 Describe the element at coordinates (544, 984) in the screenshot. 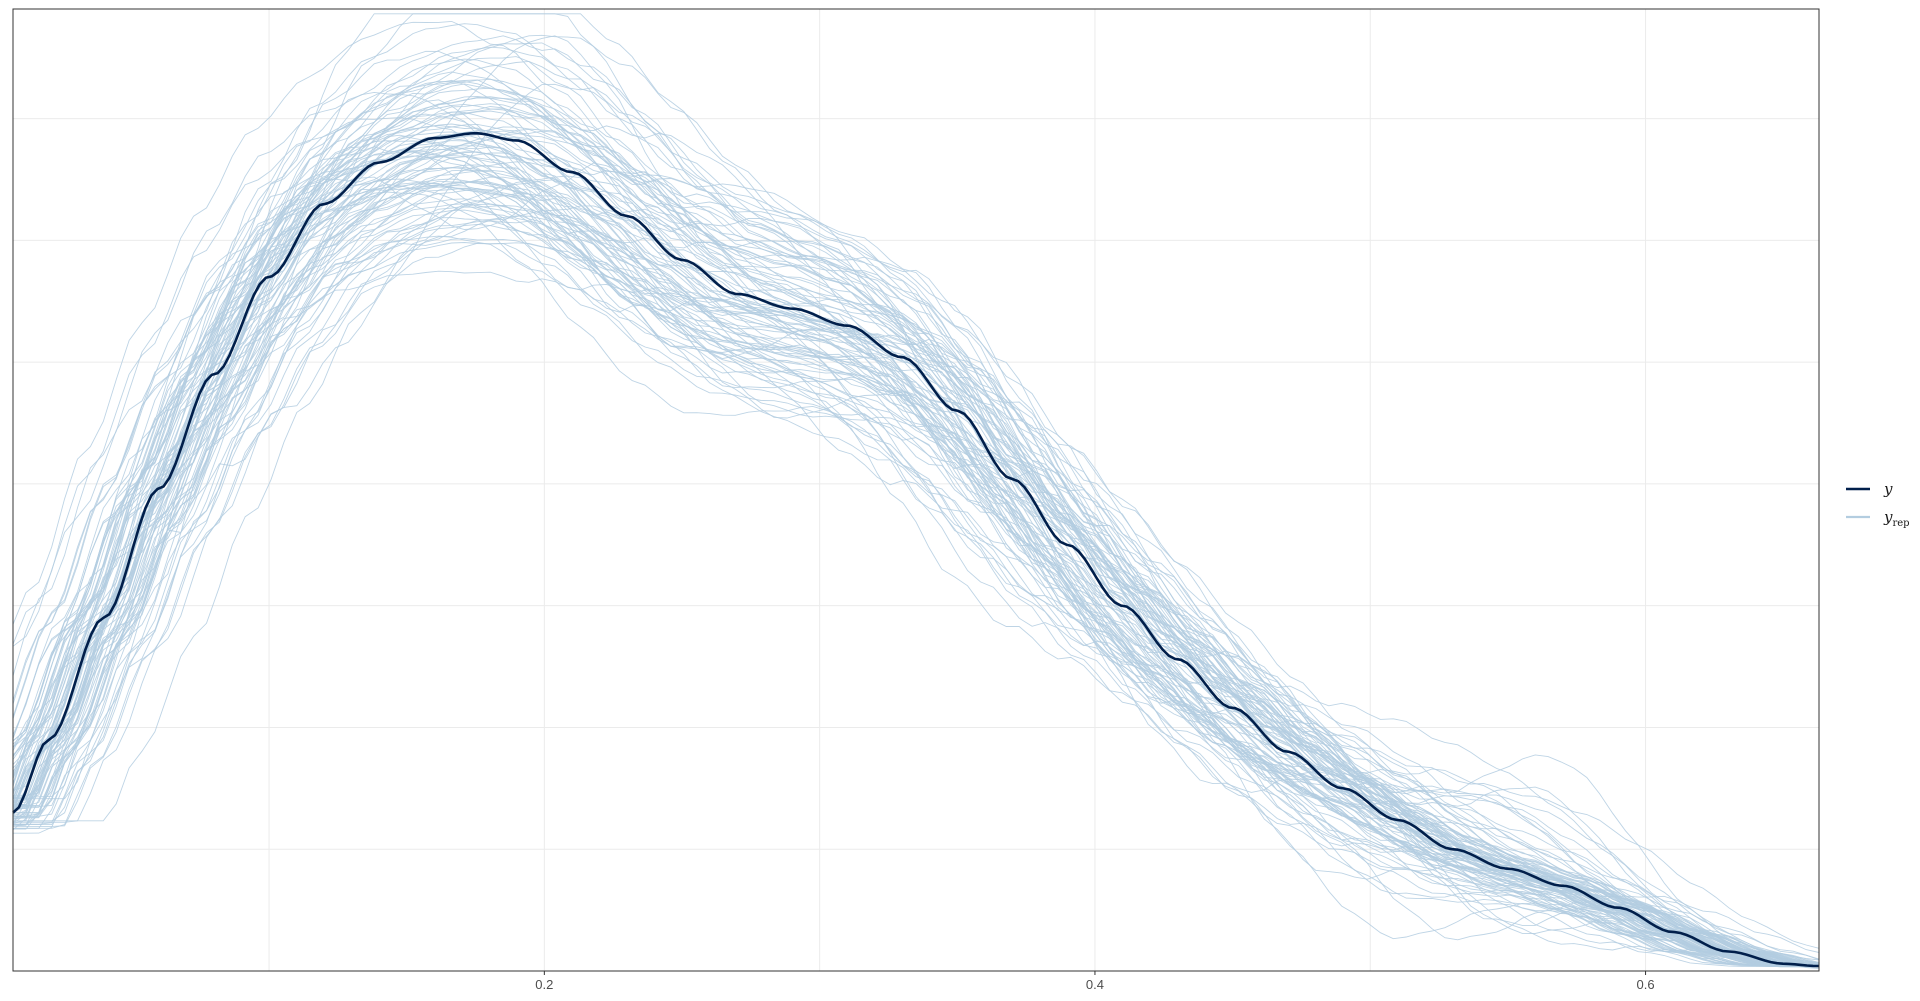

I see `x-tick-label: 0.2` at that location.